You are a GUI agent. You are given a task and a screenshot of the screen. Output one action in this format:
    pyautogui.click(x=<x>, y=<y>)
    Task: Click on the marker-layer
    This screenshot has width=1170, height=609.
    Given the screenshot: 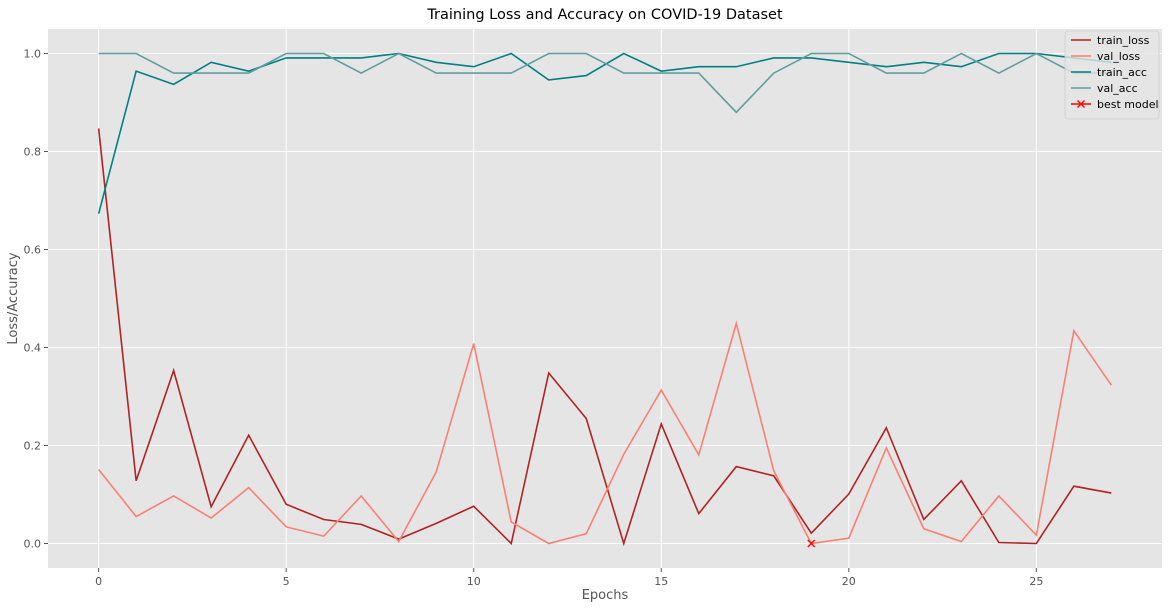 What is the action you would take?
    pyautogui.click(x=811, y=543)
    